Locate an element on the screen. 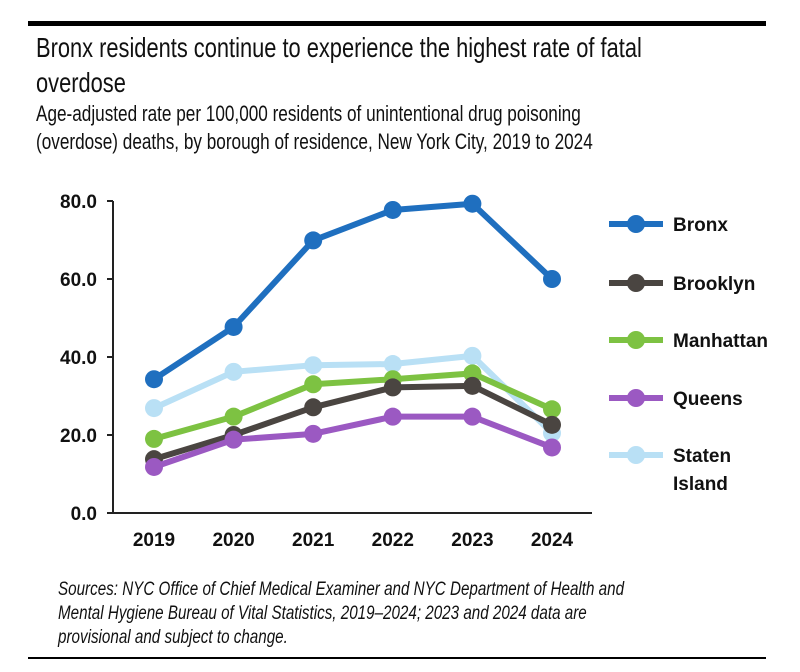  x-tick-label: 2019 is located at coordinates (154, 540).